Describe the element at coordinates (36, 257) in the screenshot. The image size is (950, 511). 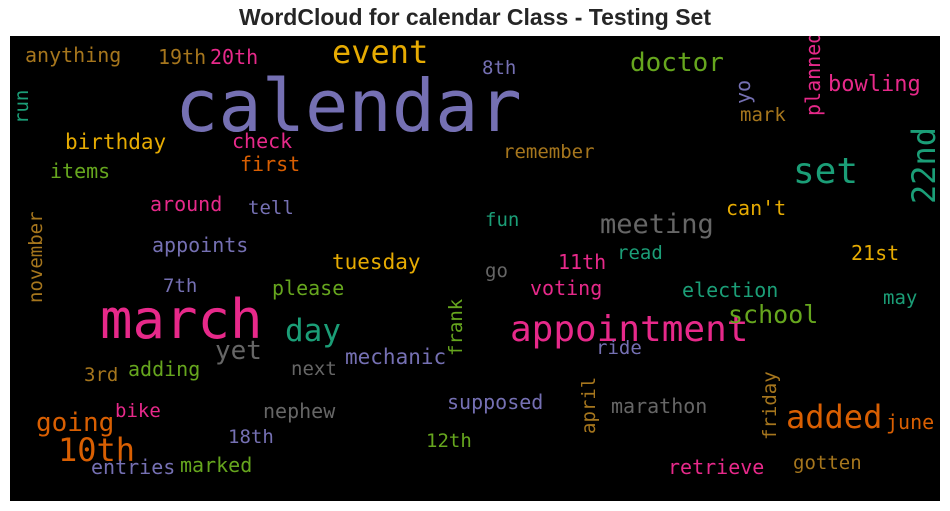
I see `word-november: november` at that location.